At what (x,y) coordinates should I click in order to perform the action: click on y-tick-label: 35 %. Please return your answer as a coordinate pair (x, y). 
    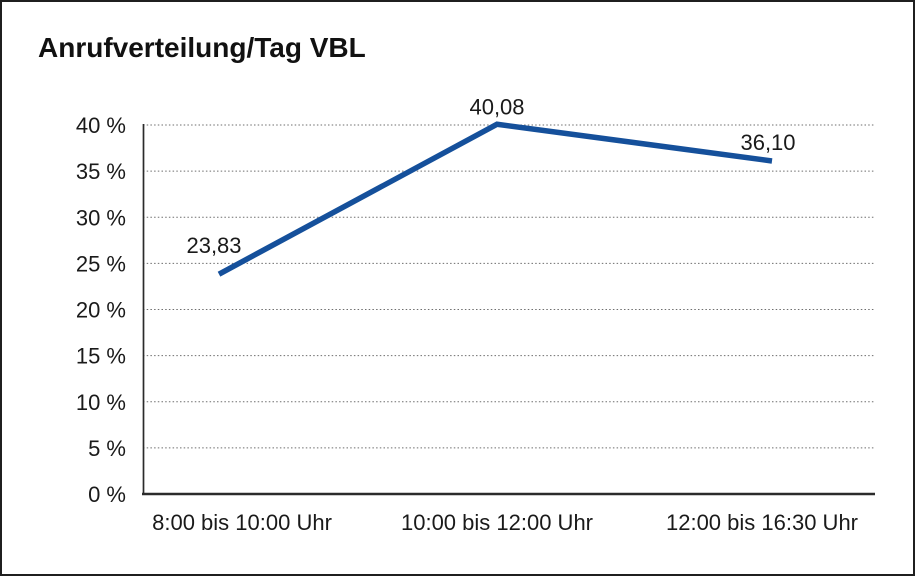
    Looking at the image, I should click on (101, 171).